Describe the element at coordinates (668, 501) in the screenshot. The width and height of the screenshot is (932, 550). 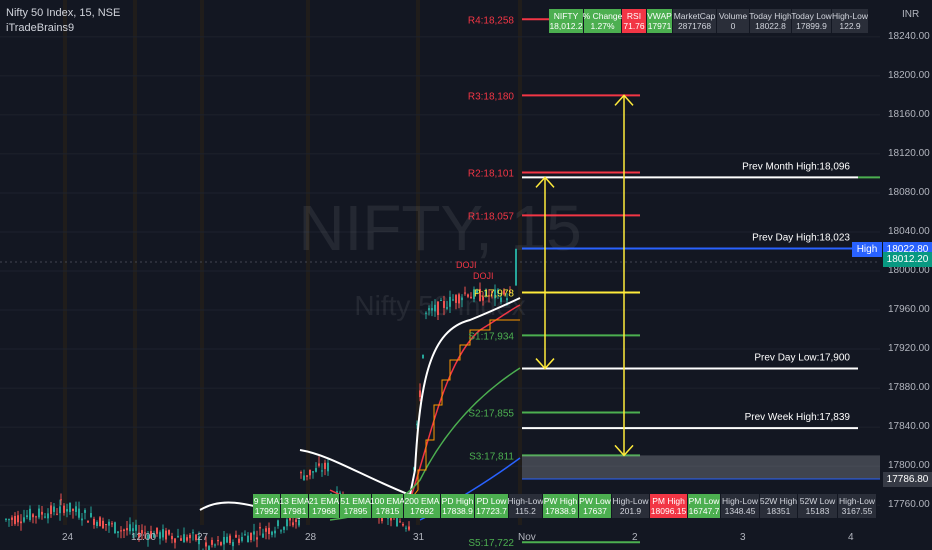
I see `indicator-cell-label: PM High` at that location.